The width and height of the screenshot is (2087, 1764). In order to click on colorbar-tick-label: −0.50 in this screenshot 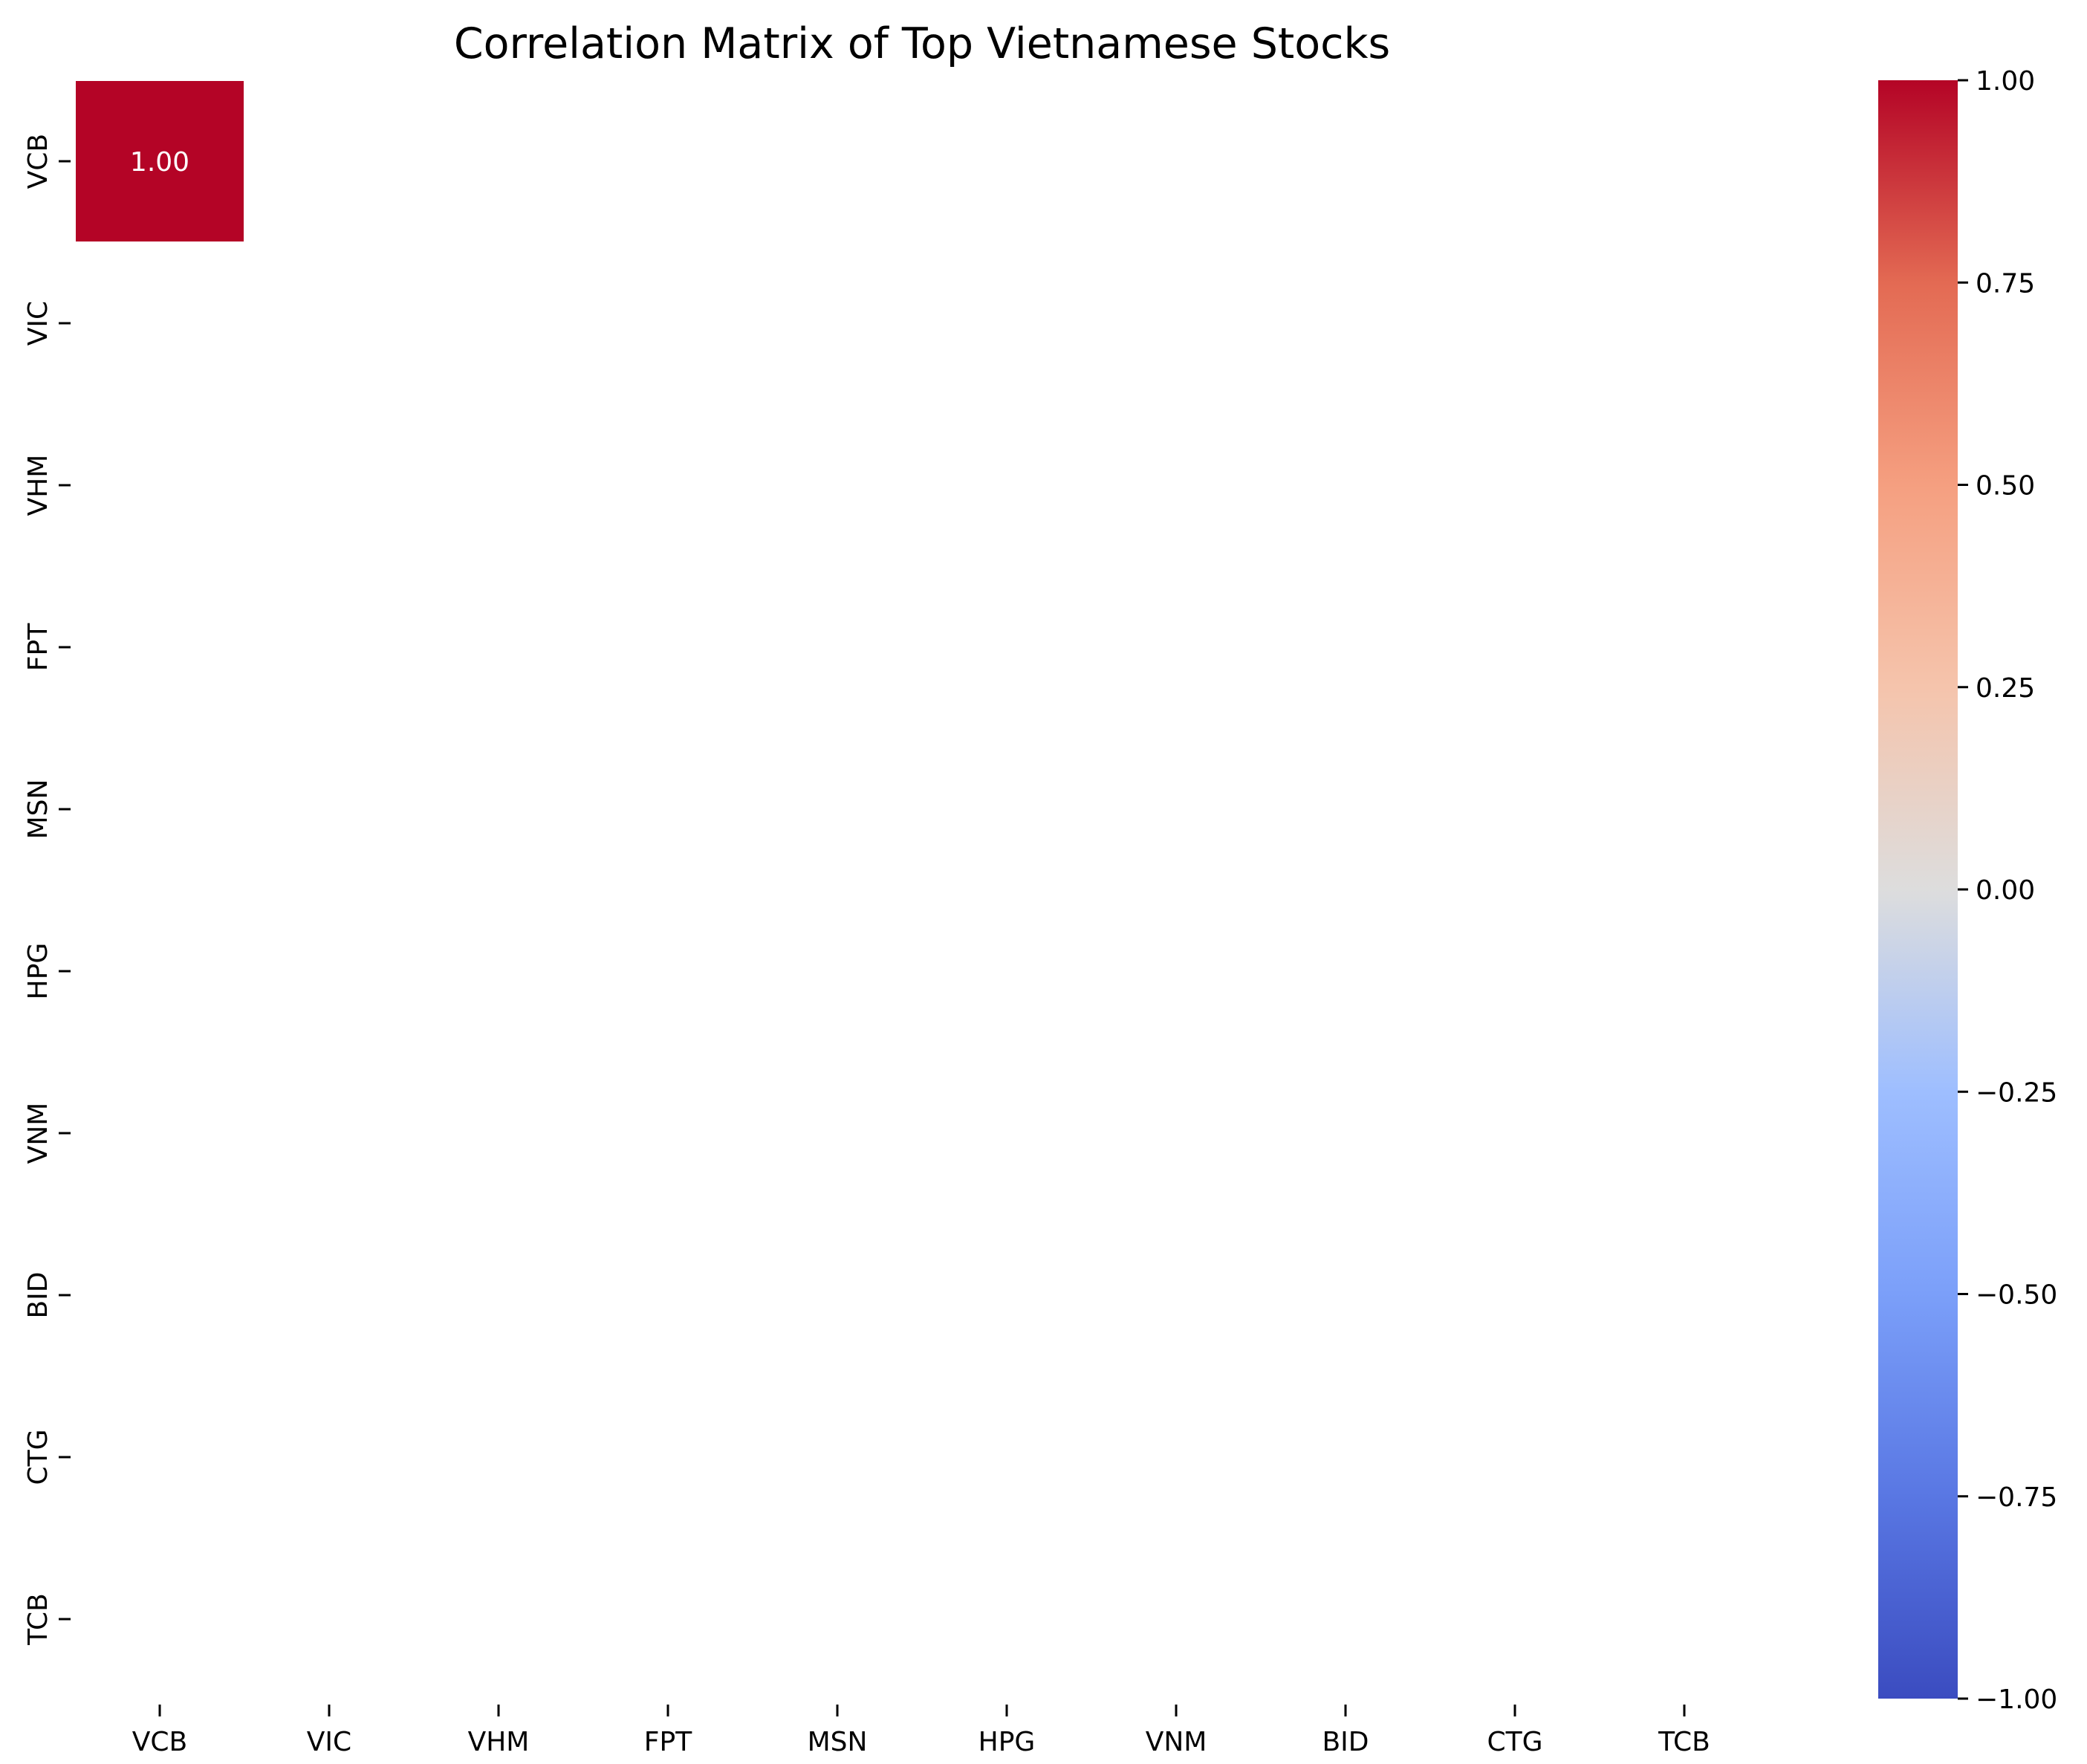, I will do `click(2016, 1295)`.